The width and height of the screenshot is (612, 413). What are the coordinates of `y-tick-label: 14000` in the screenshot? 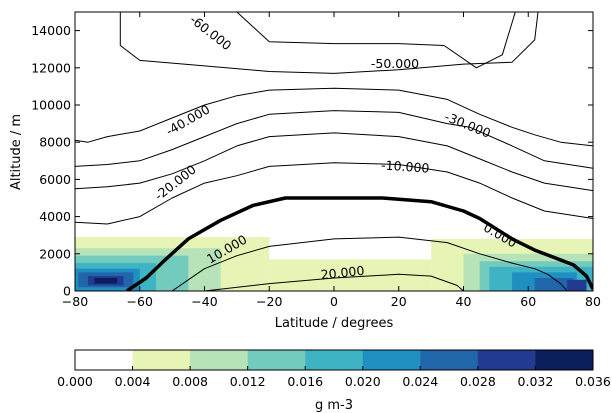 It's located at (51, 30).